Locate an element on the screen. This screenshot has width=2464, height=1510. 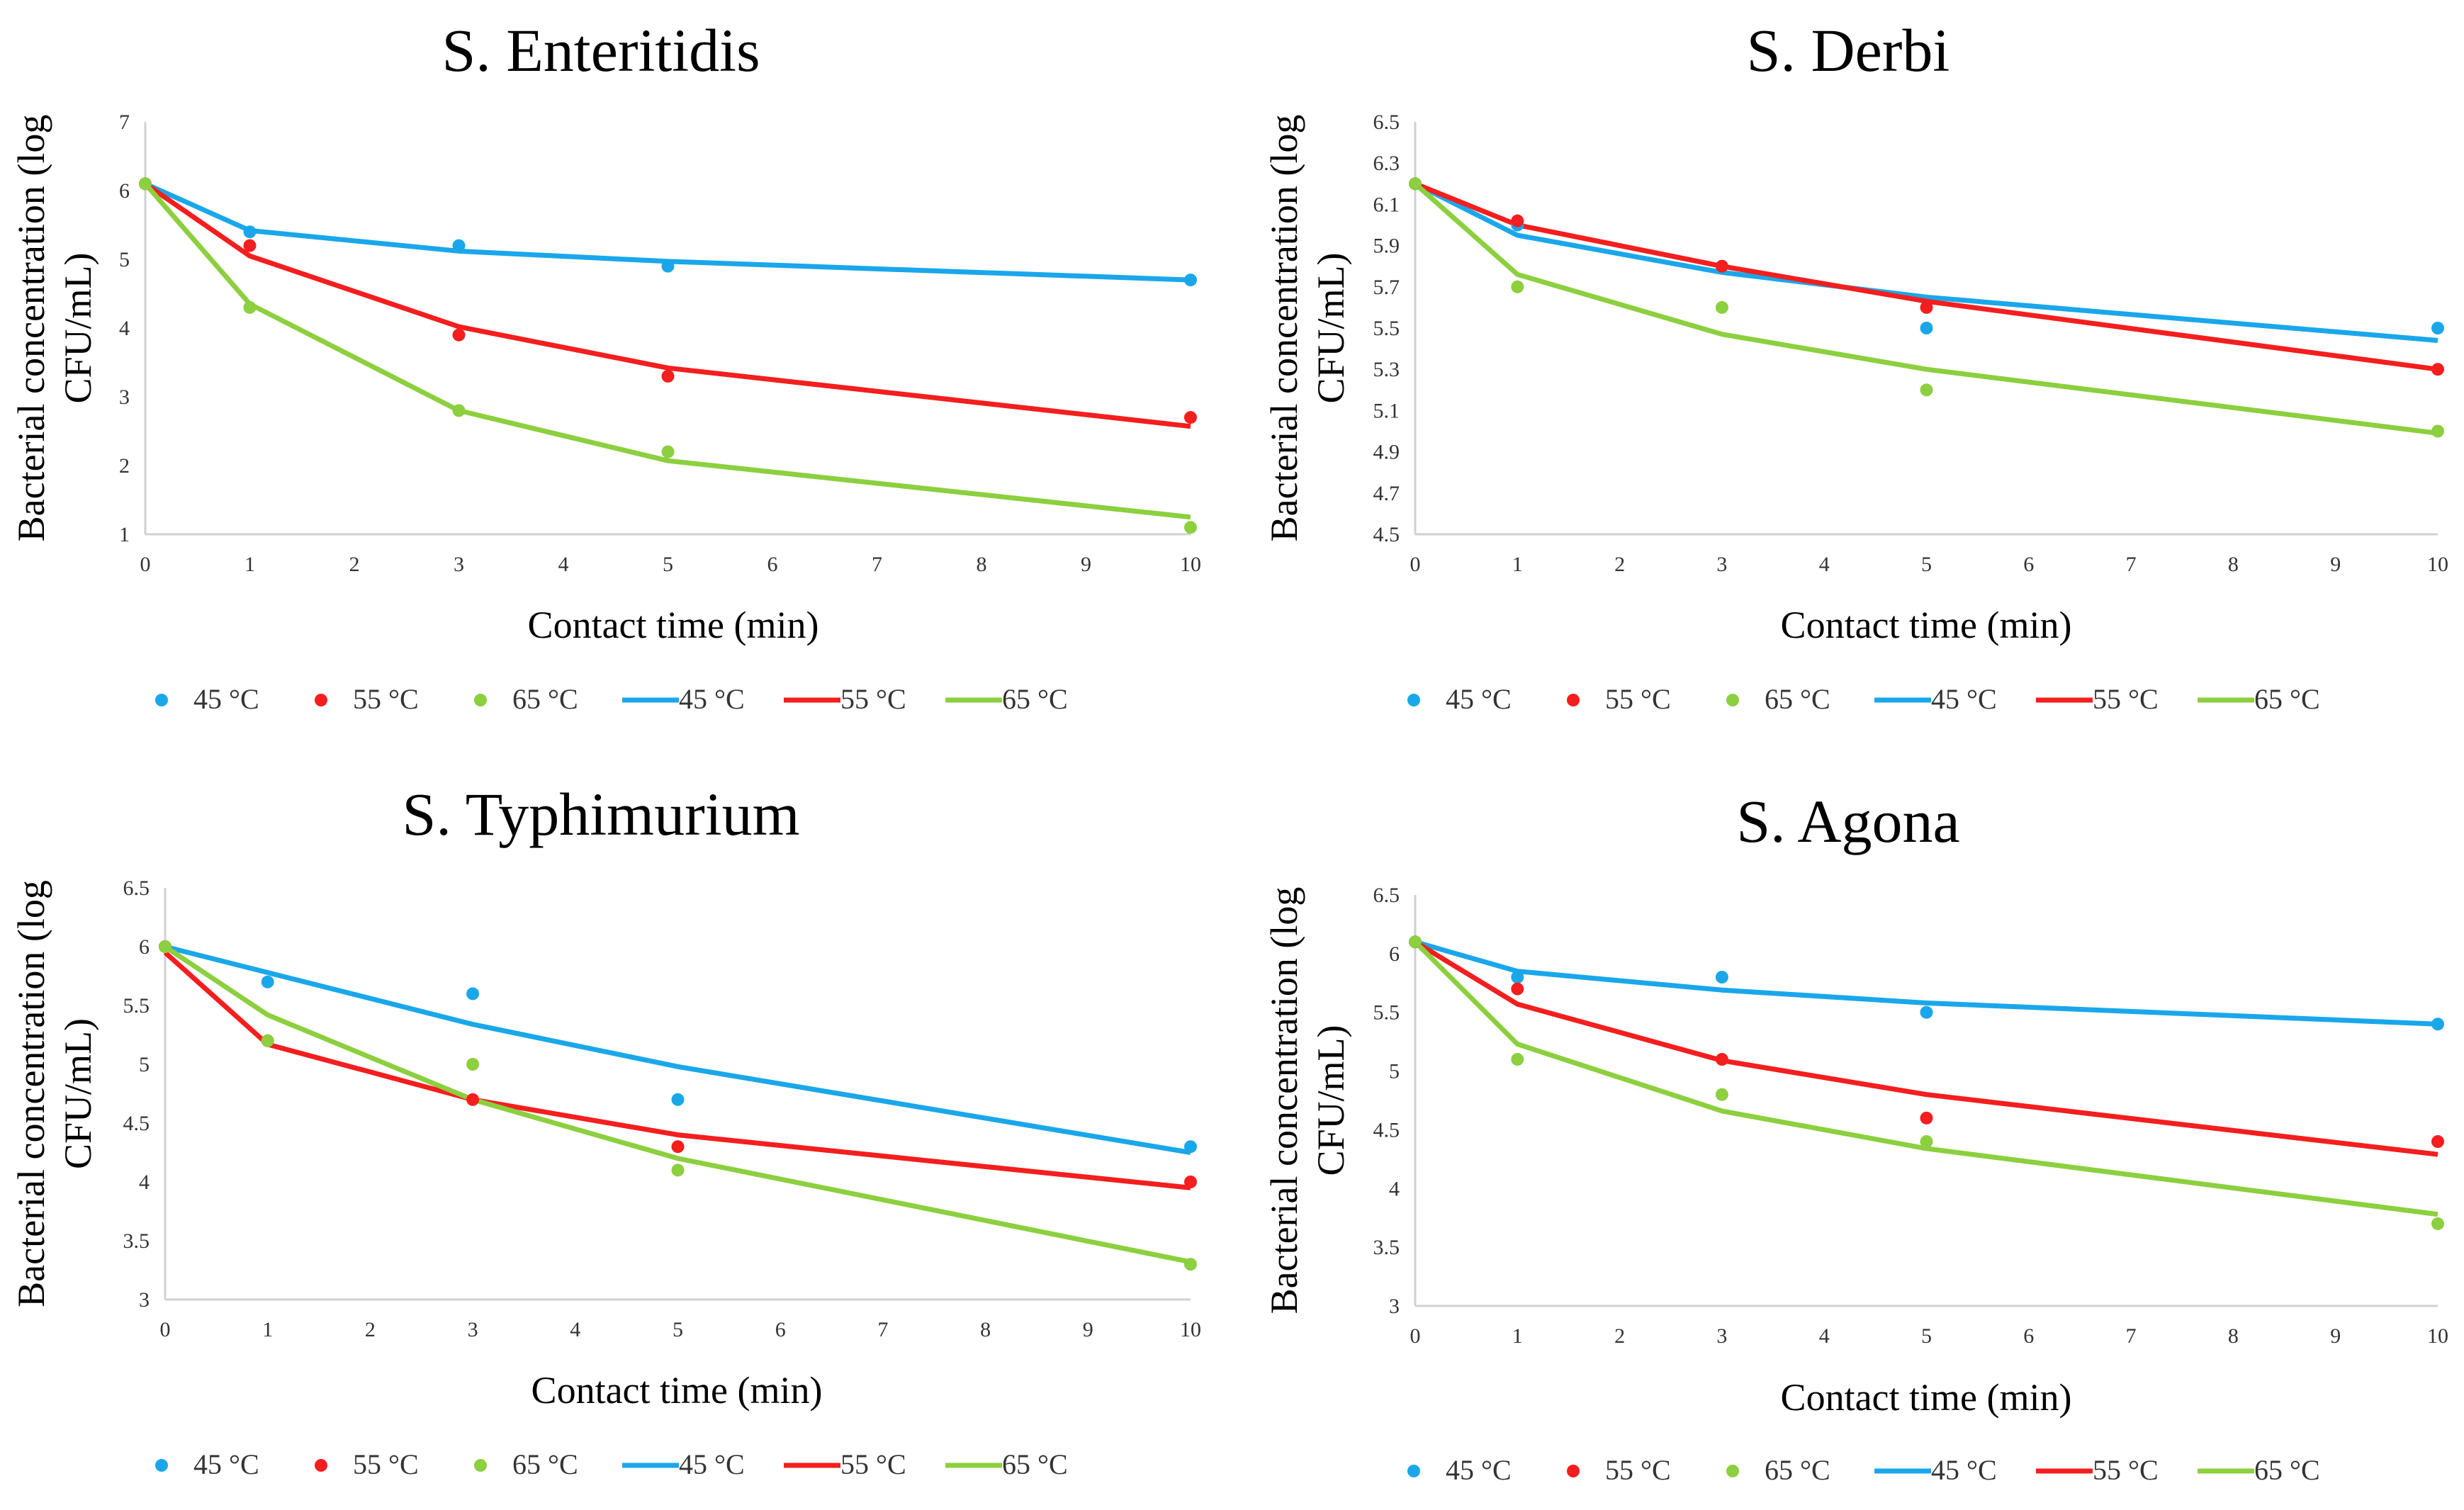
y-axis-title-line2: CFU/mL) is located at coordinates (1331, 327).